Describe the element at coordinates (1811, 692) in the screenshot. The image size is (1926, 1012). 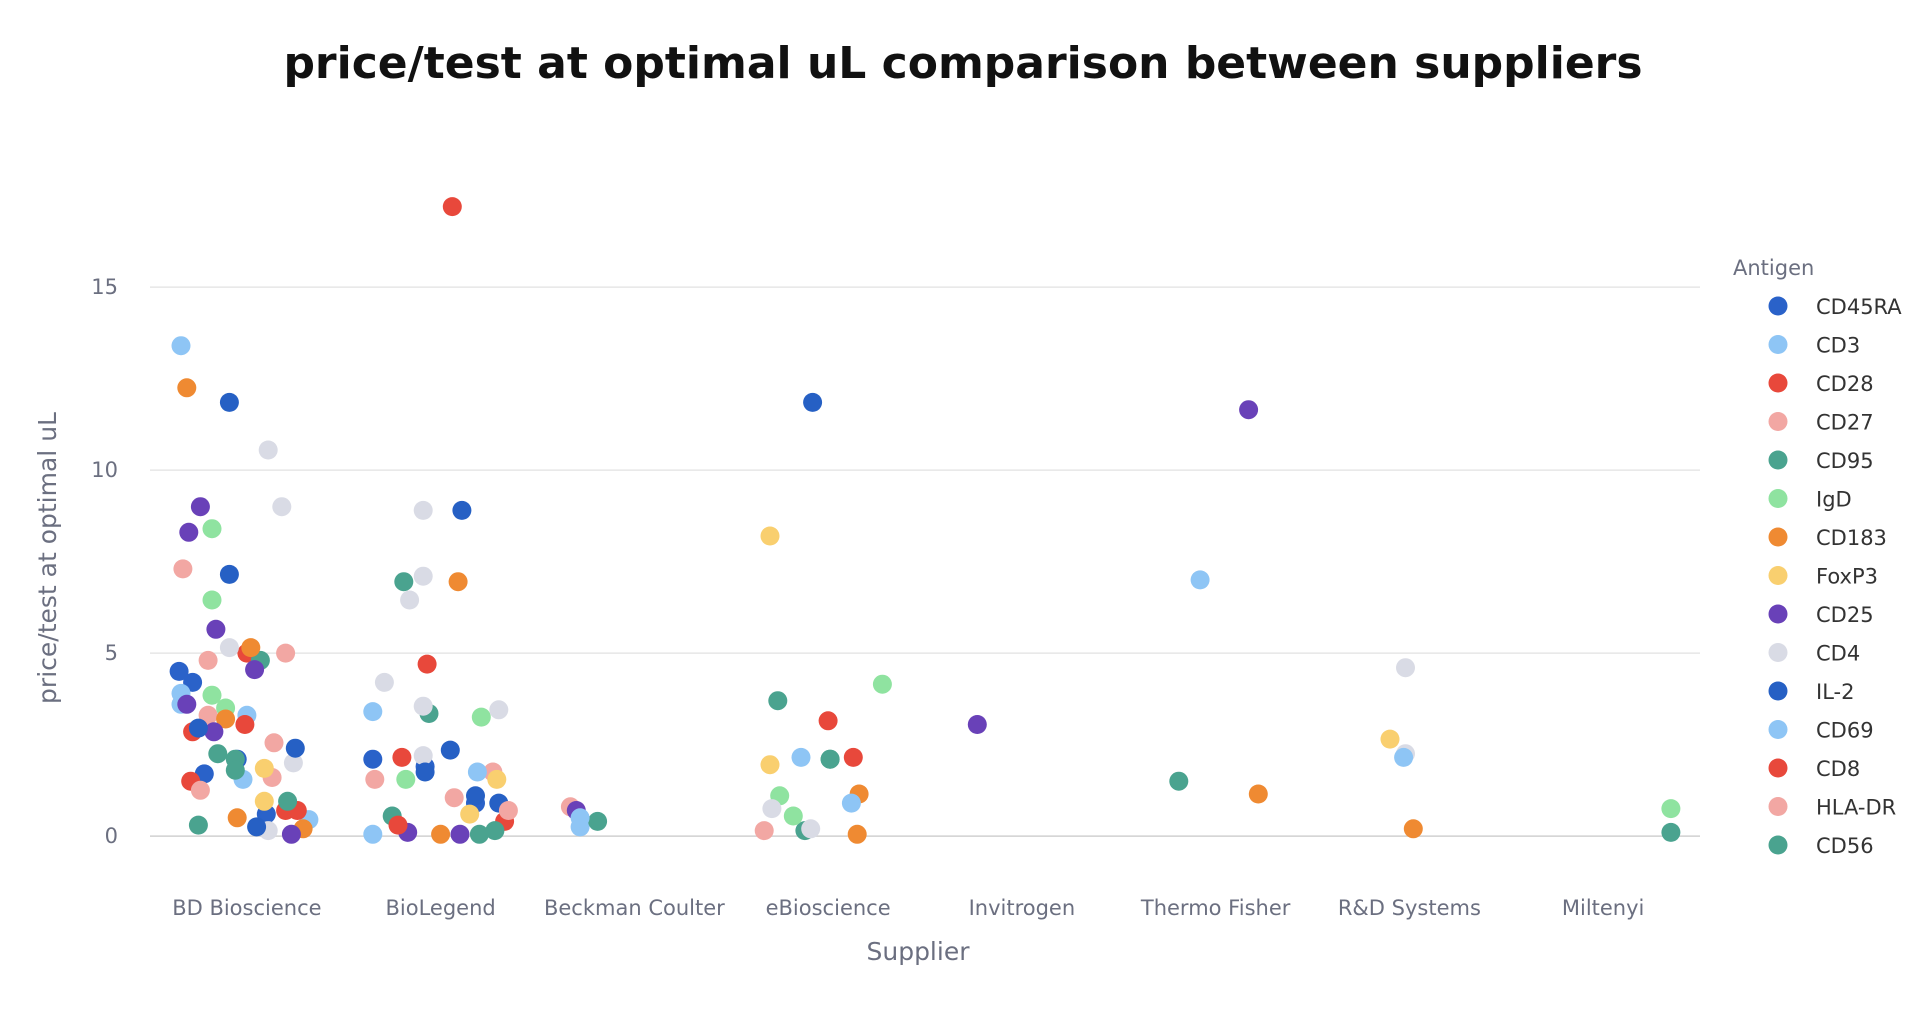
I see `legend-item: IL-2` at that location.